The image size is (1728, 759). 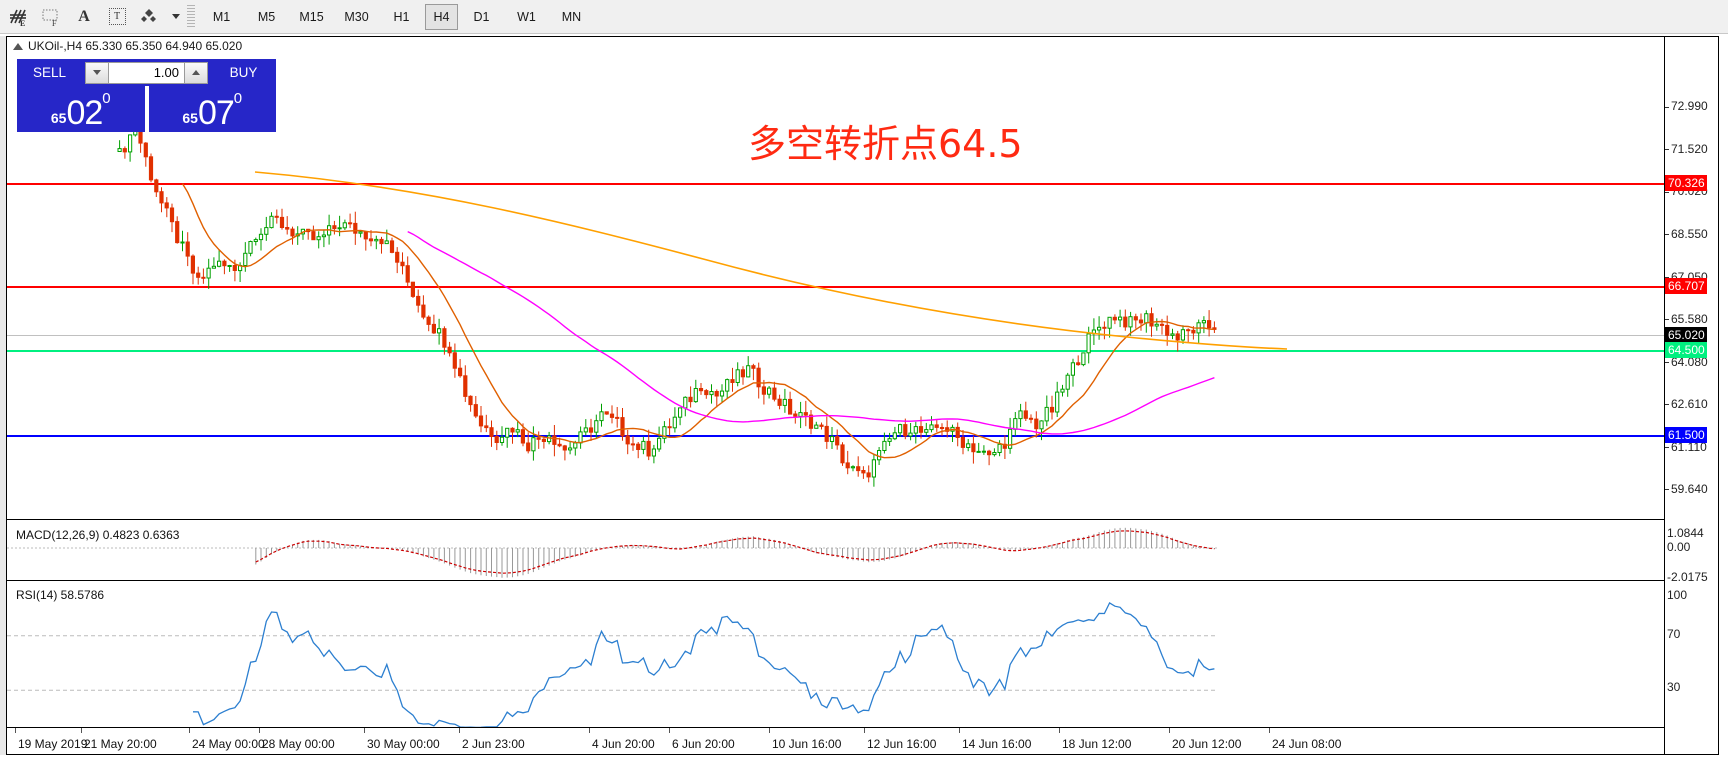 What do you see at coordinates (1686, 149) in the screenshot?
I see `price-tick: 71.520` at bounding box center [1686, 149].